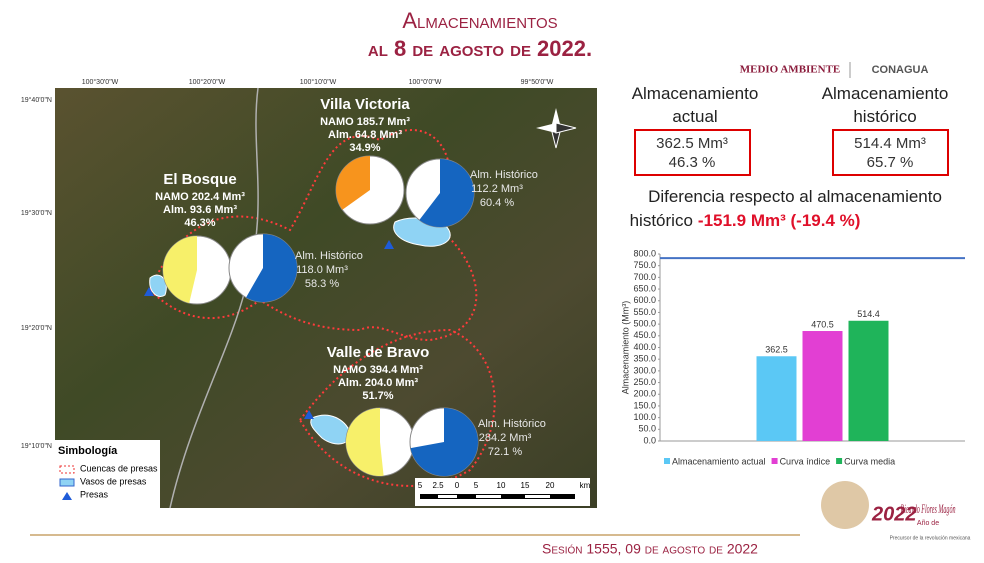  What do you see at coordinates (100, 82) in the screenshot?
I see `lon-label: 100°30'0"W` at bounding box center [100, 82].